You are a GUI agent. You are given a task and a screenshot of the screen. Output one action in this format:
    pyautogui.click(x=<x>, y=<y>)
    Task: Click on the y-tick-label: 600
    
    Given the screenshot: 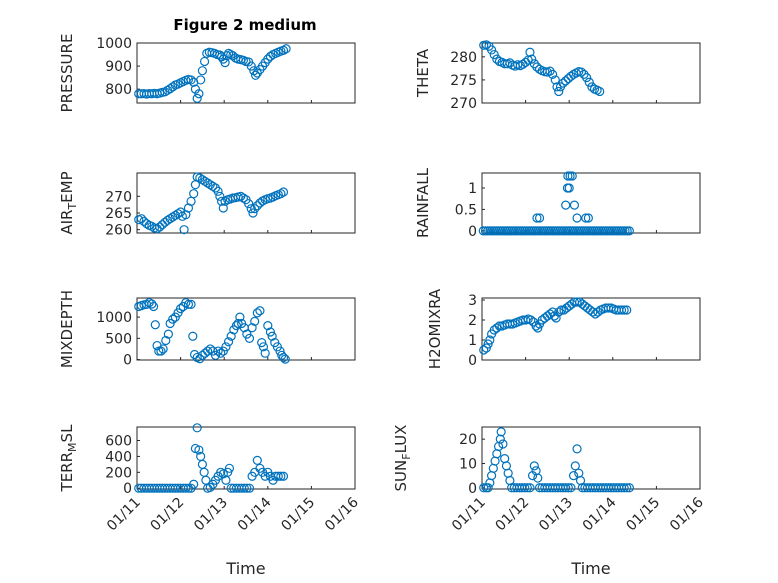 What is the action you would take?
    pyautogui.click(x=118, y=442)
    